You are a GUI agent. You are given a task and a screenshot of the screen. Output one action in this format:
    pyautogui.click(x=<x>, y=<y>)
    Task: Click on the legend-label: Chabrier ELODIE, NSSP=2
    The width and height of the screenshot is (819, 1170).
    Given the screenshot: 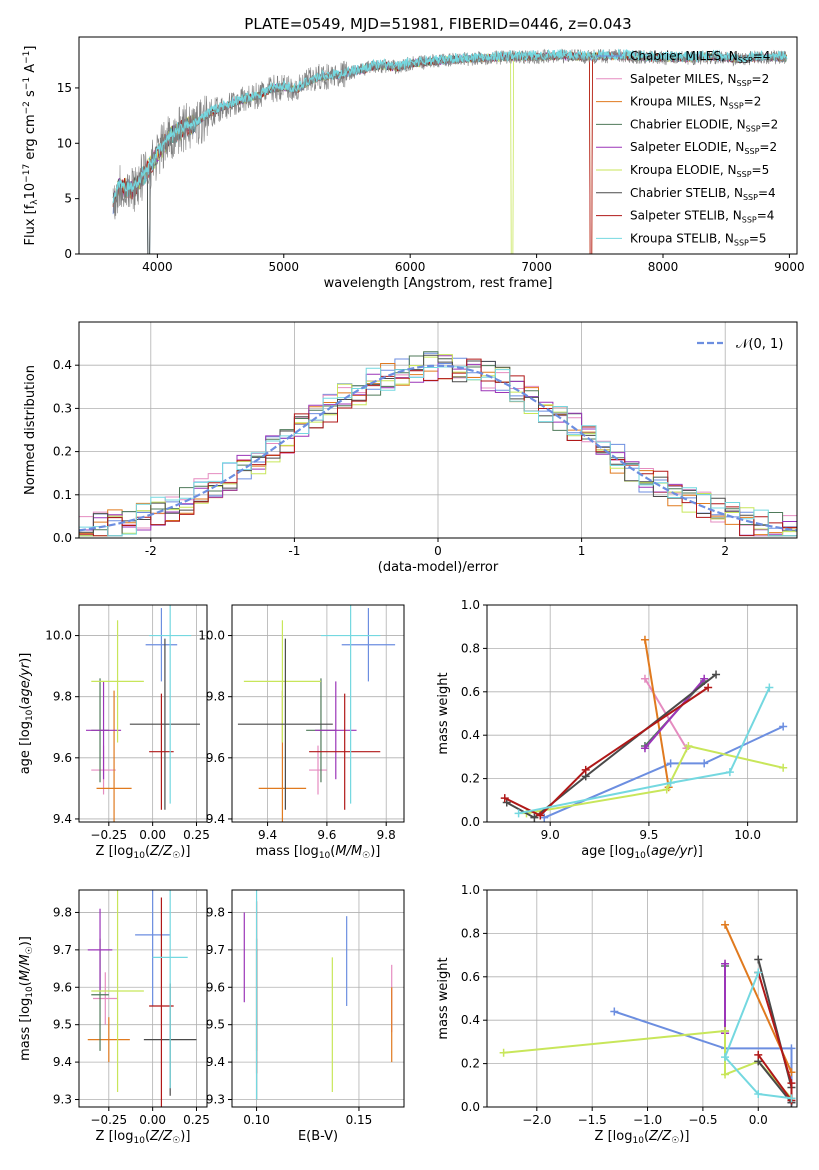 What is the action you would take?
    pyautogui.click(x=704, y=125)
    